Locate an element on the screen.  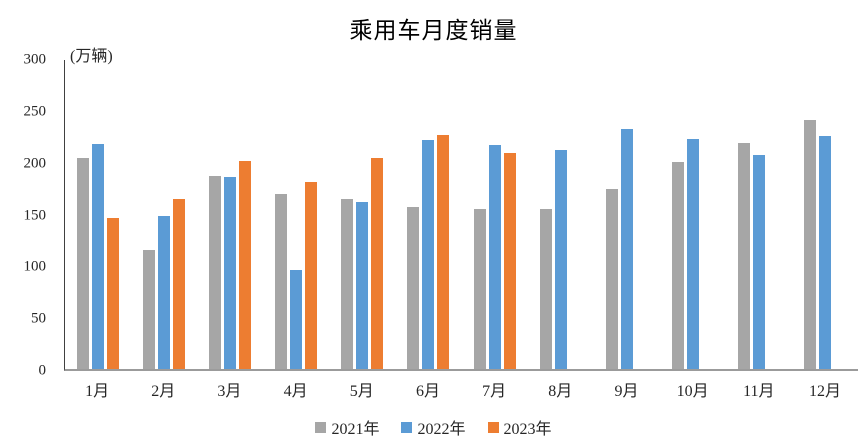
x-axis-tick-label: 7月 is located at coordinates (494, 391).